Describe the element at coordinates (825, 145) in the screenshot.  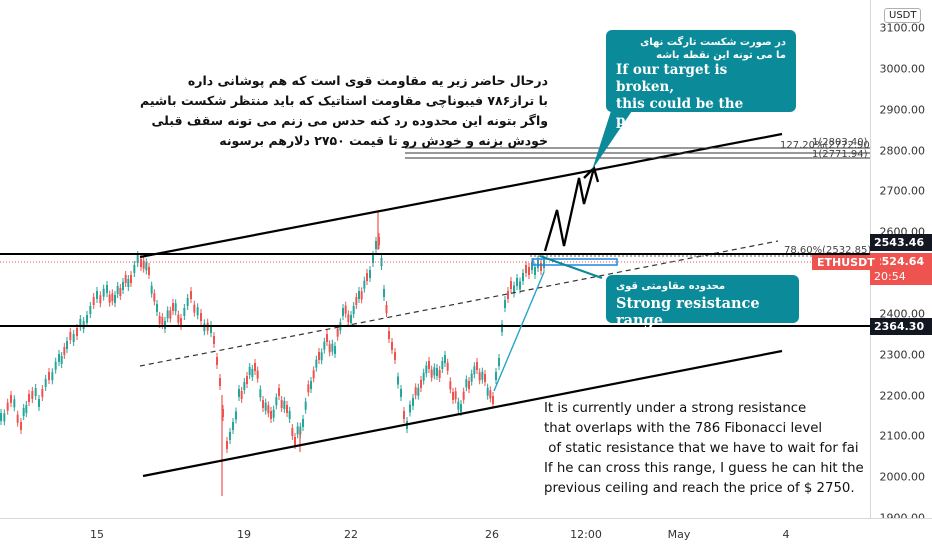
I see `fib-label-127: 127.20%(2772.90)` at that location.